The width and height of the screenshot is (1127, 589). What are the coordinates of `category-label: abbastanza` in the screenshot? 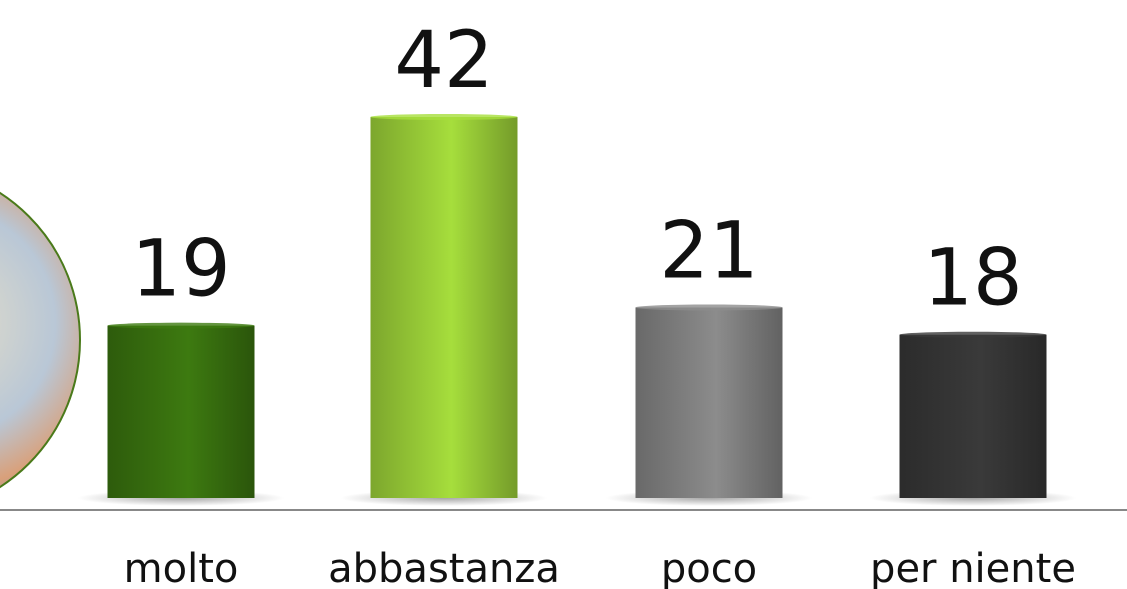 It's located at (444, 567).